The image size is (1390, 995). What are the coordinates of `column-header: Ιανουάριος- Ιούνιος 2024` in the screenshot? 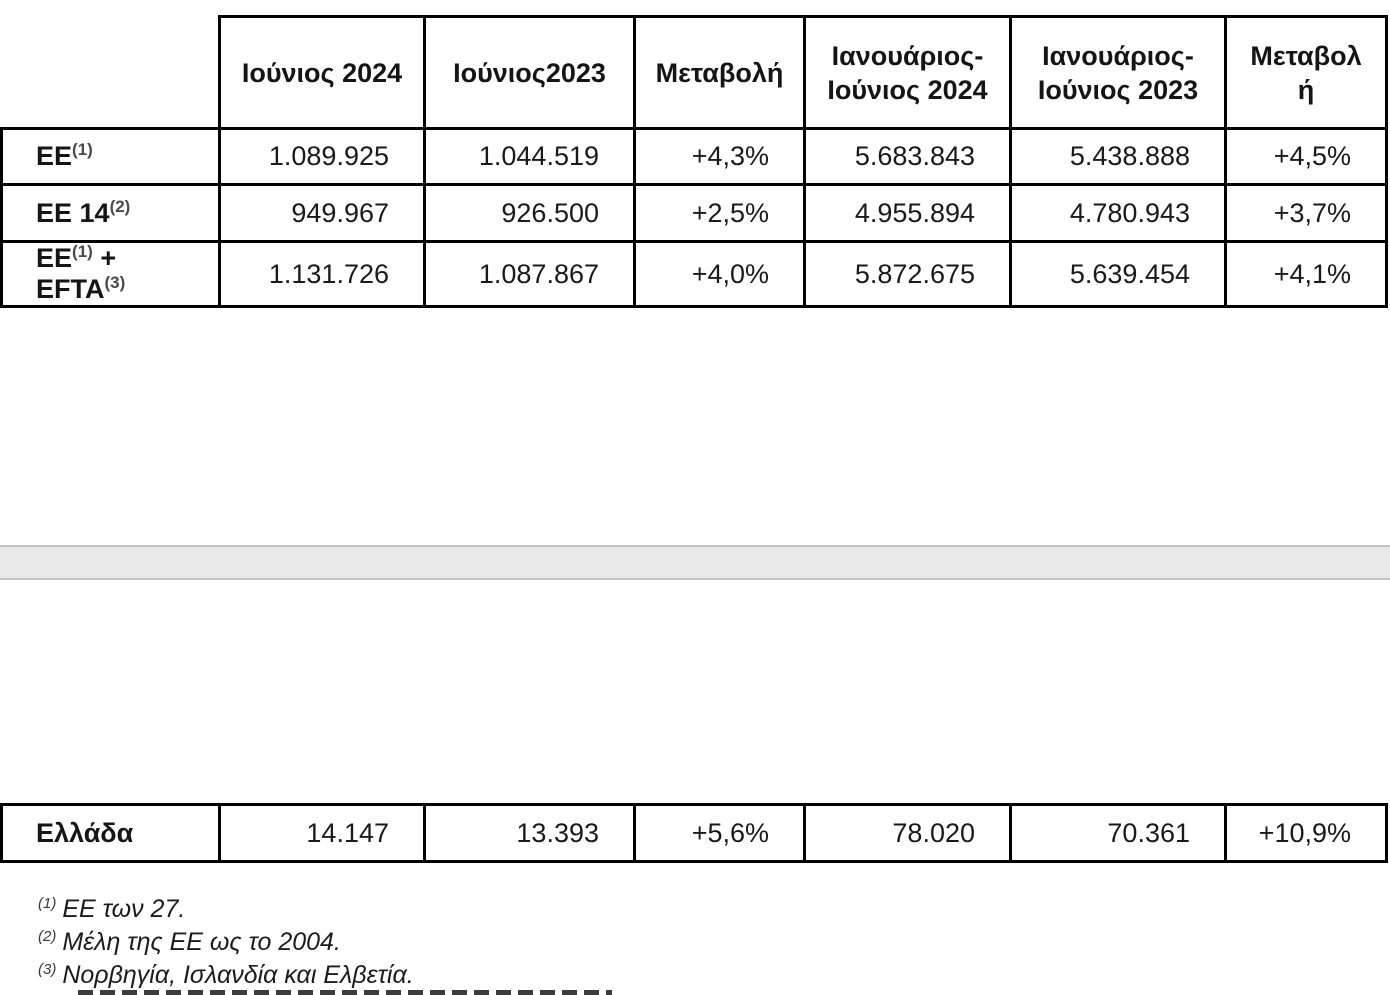 It's located at (907, 72).